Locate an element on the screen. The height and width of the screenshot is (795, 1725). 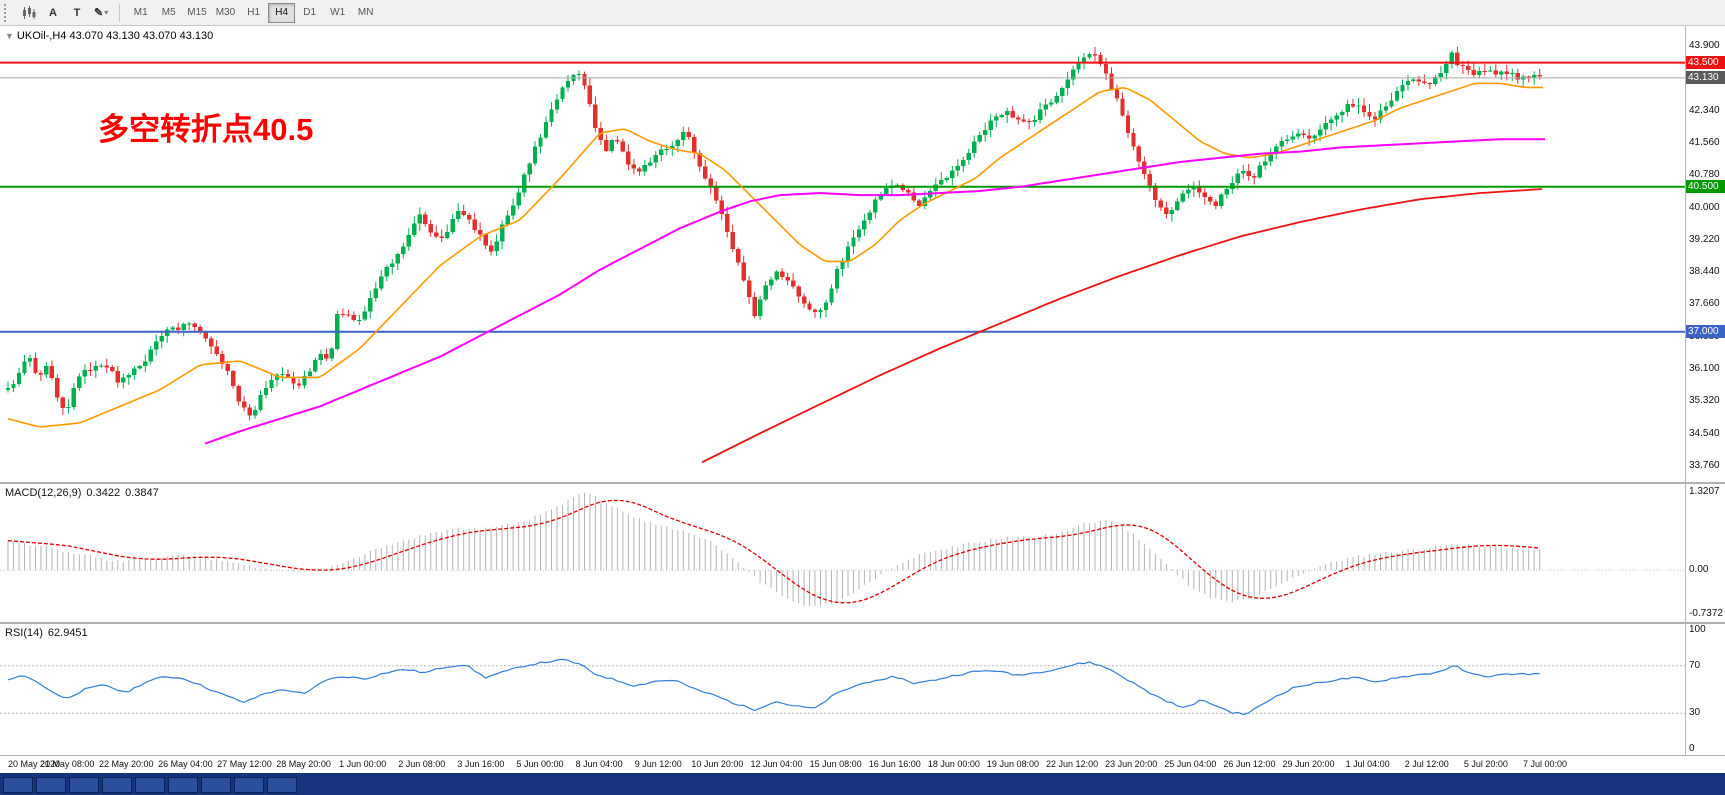
macd-signal-value: 0.3847 is located at coordinates (142, 493).